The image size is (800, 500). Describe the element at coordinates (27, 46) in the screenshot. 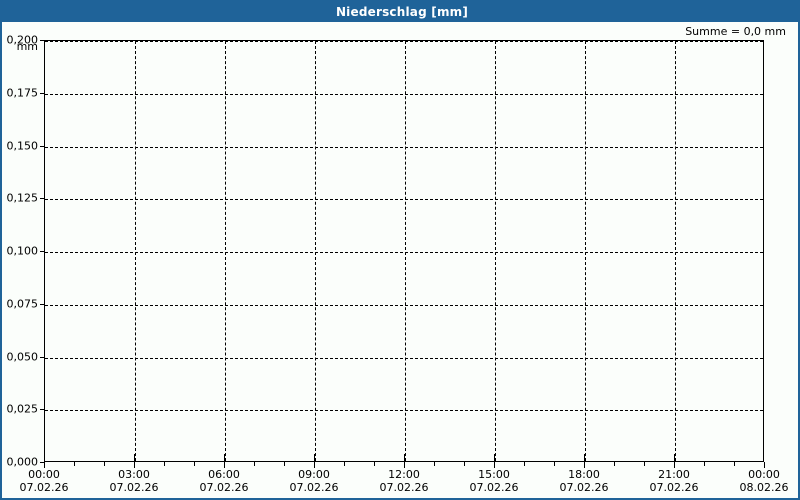

I see `y-axis-unit-label: mm` at that location.